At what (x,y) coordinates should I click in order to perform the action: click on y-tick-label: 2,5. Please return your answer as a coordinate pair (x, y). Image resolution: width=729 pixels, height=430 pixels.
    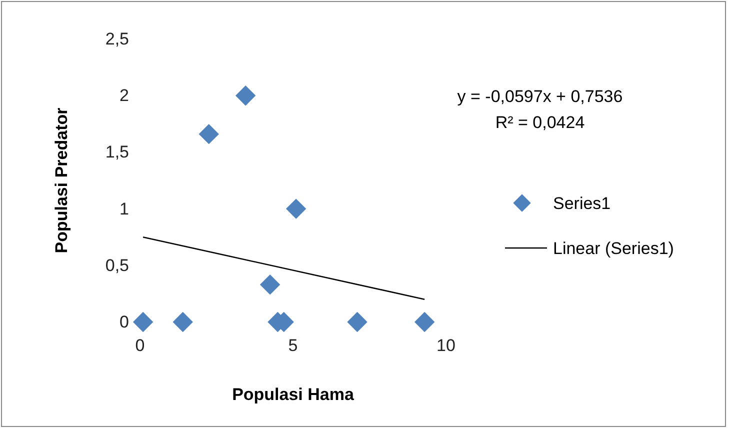
    Looking at the image, I should click on (117, 38).